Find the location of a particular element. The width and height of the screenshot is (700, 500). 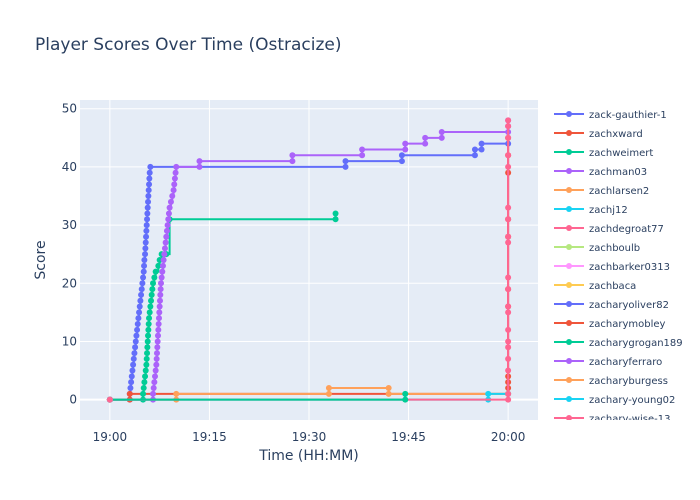

legend-item: zacharygrogan189 is located at coordinates (618, 343).